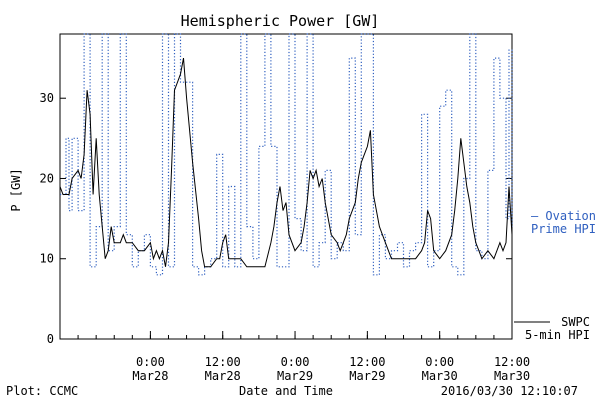  I want to click on y-axis-label: P [GW], so click(16, 189).